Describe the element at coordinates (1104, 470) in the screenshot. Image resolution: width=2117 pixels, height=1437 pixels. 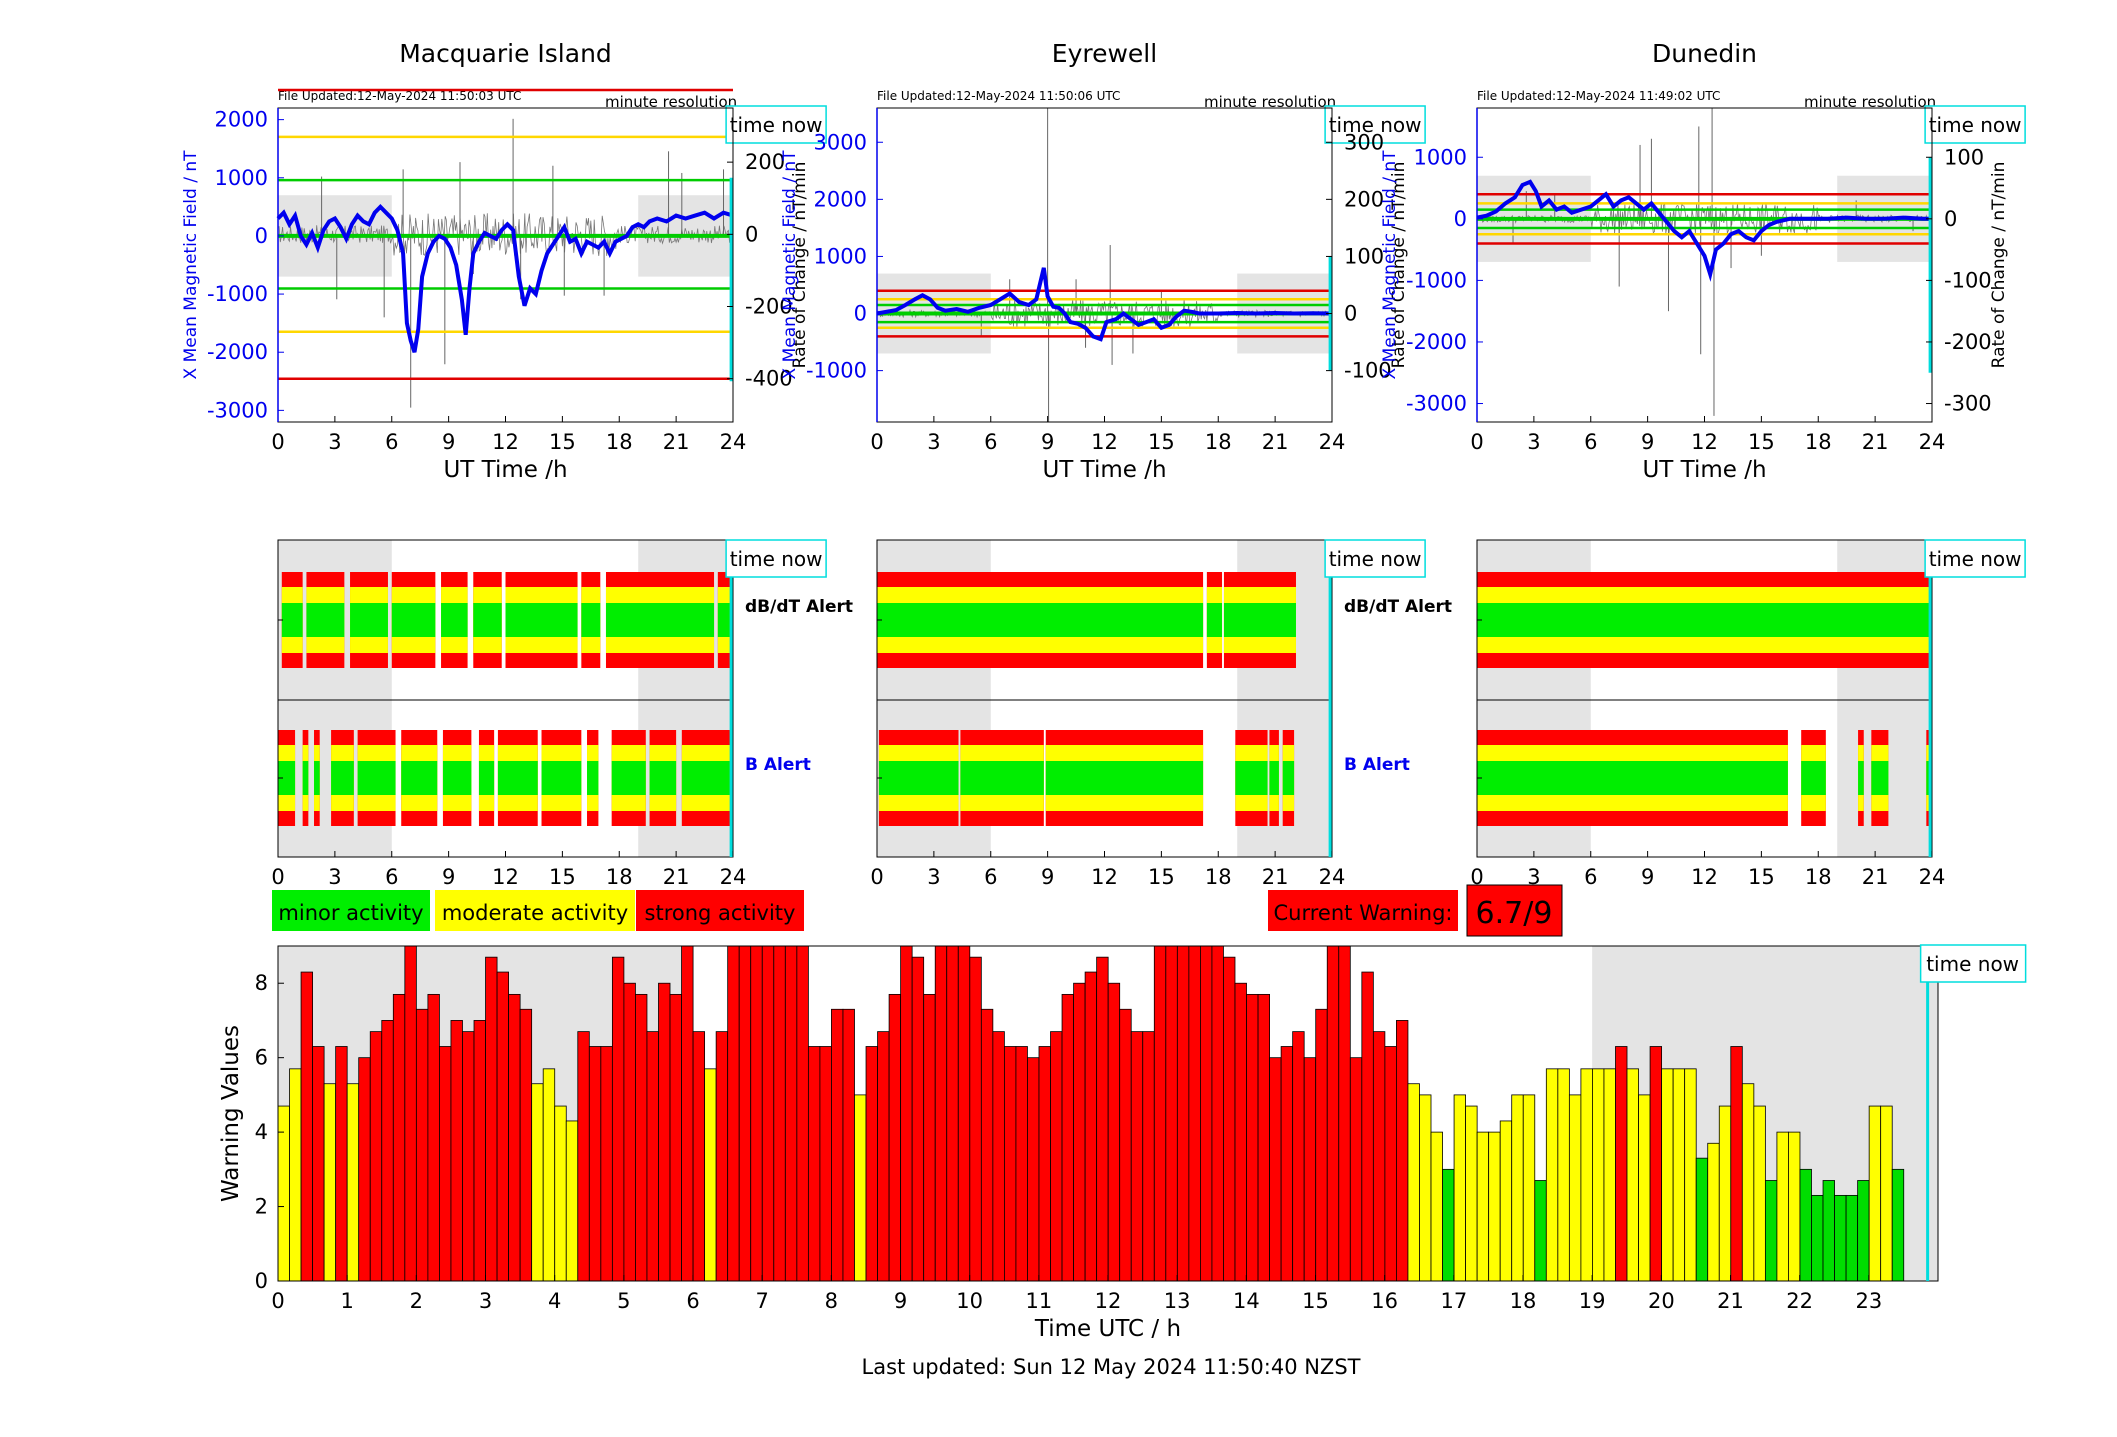
I see `x-axis-label: UT Time /h` at that location.